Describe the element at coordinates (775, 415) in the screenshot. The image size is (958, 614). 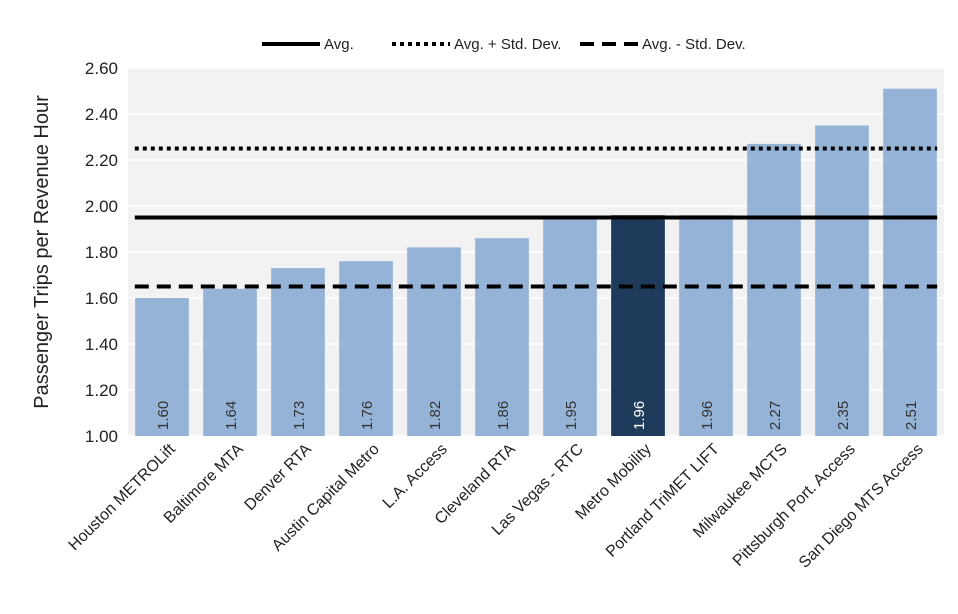
I see `bar-value-label: 2.27` at that location.